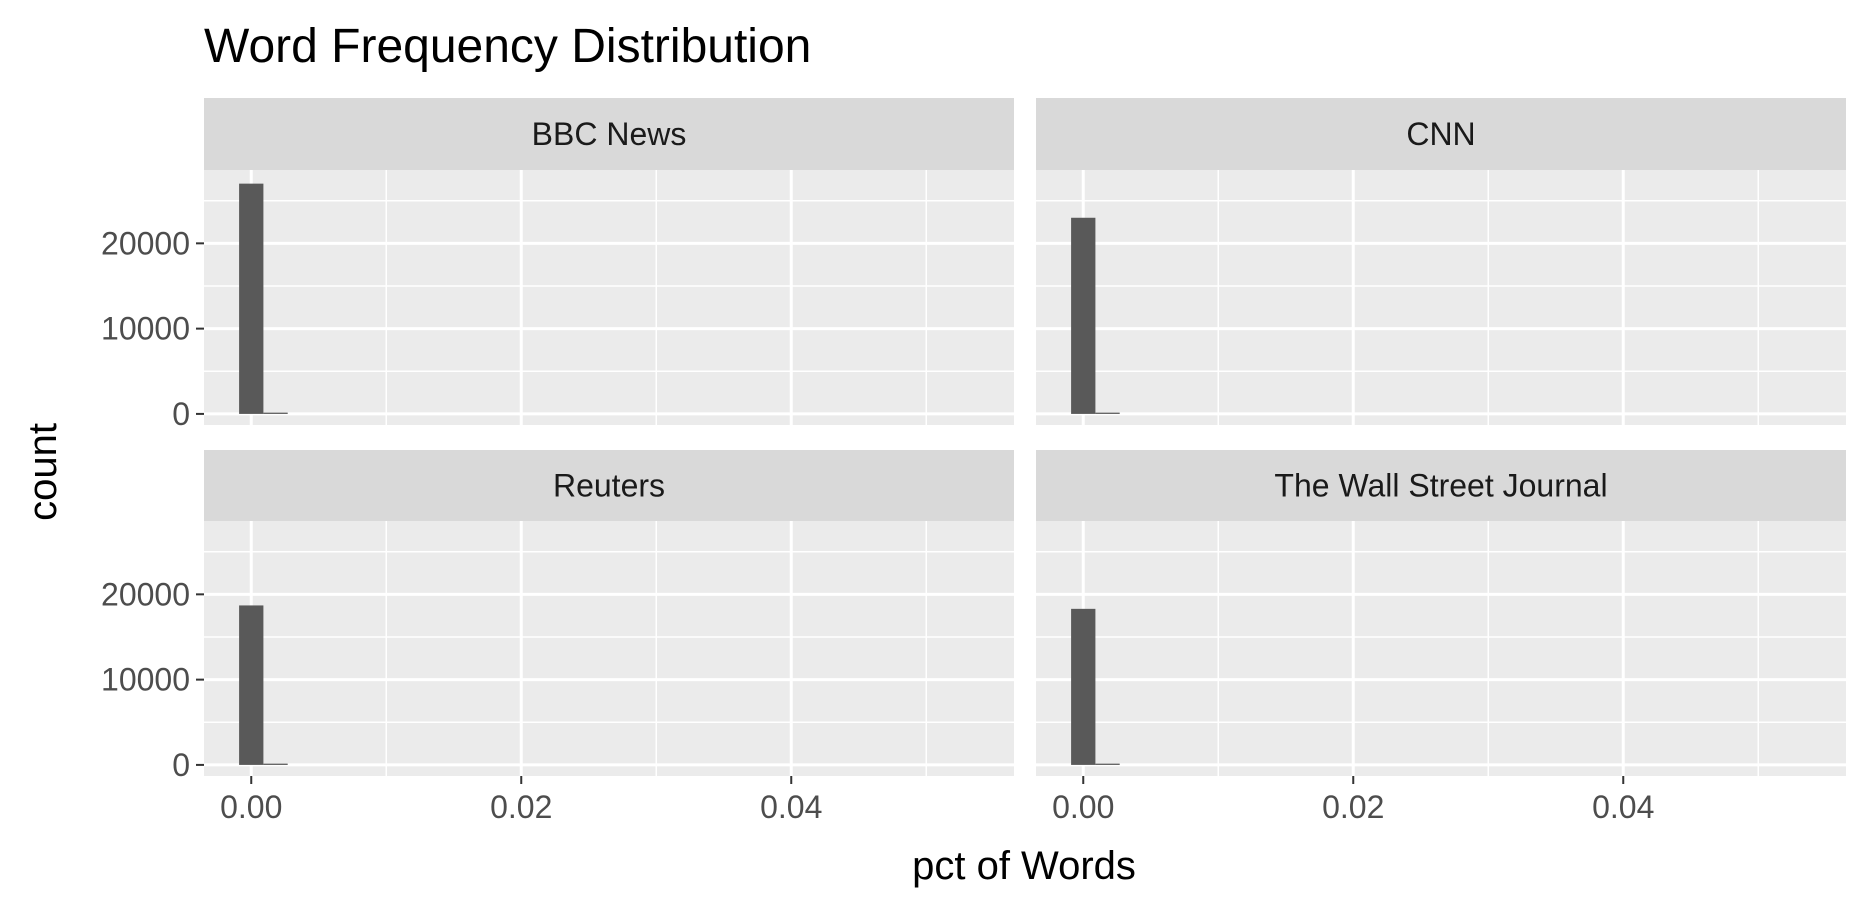 Image resolution: width=1865 pixels, height=909 pixels. What do you see at coordinates (507, 46) in the screenshot?
I see `chart-title: Word Frequency Distribution` at bounding box center [507, 46].